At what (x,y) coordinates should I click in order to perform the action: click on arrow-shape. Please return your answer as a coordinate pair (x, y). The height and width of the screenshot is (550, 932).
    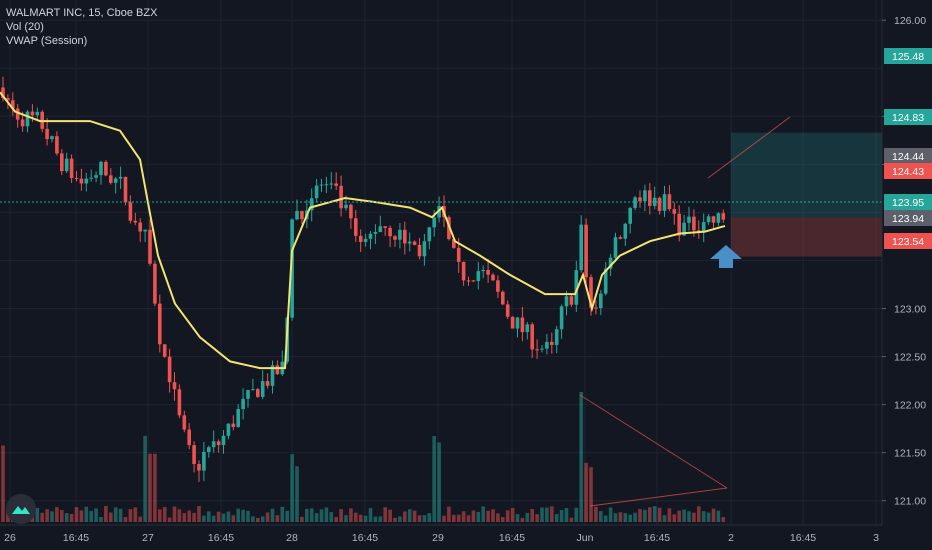
    Looking at the image, I should click on (726, 256).